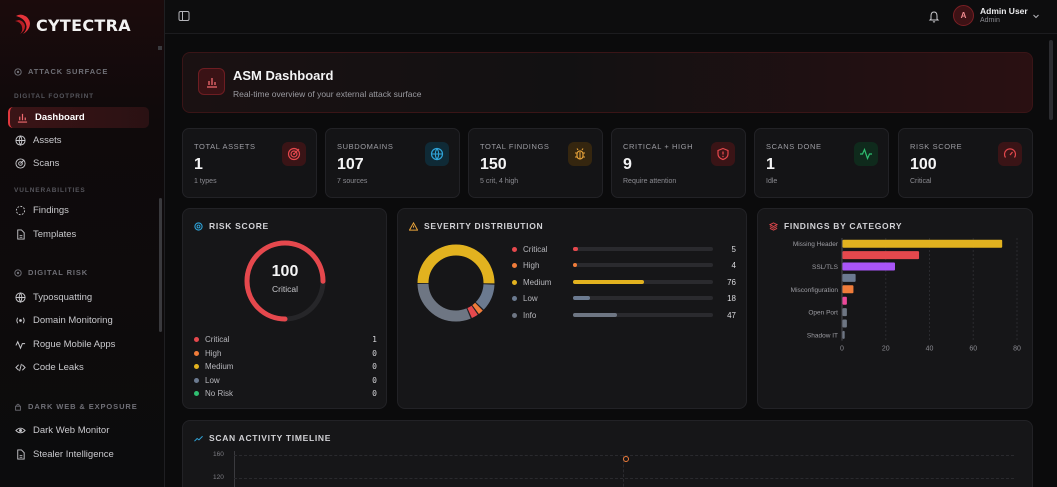 This screenshot has width=1057, height=487. Describe the element at coordinates (352, 181) in the screenshot. I see `stat-sub: 7 sources` at that location.